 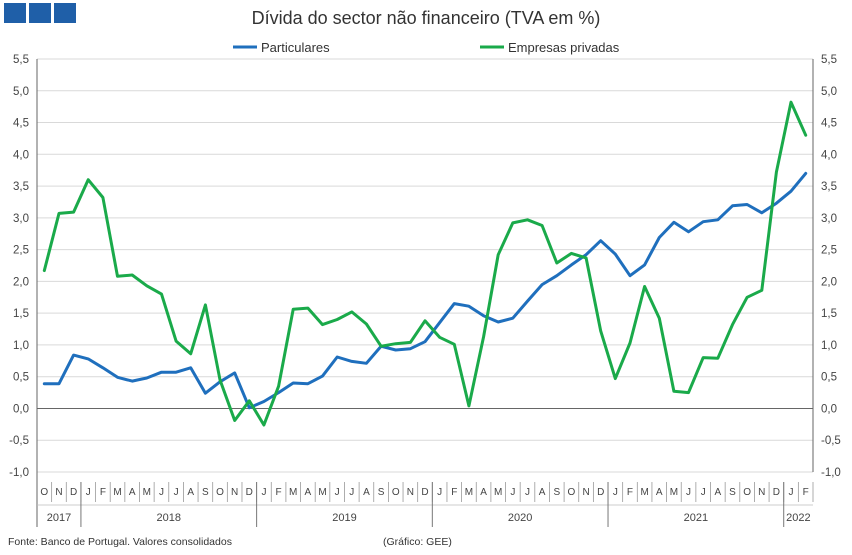 I want to click on credit-note: (Gráfico: GEE), so click(x=417, y=542).